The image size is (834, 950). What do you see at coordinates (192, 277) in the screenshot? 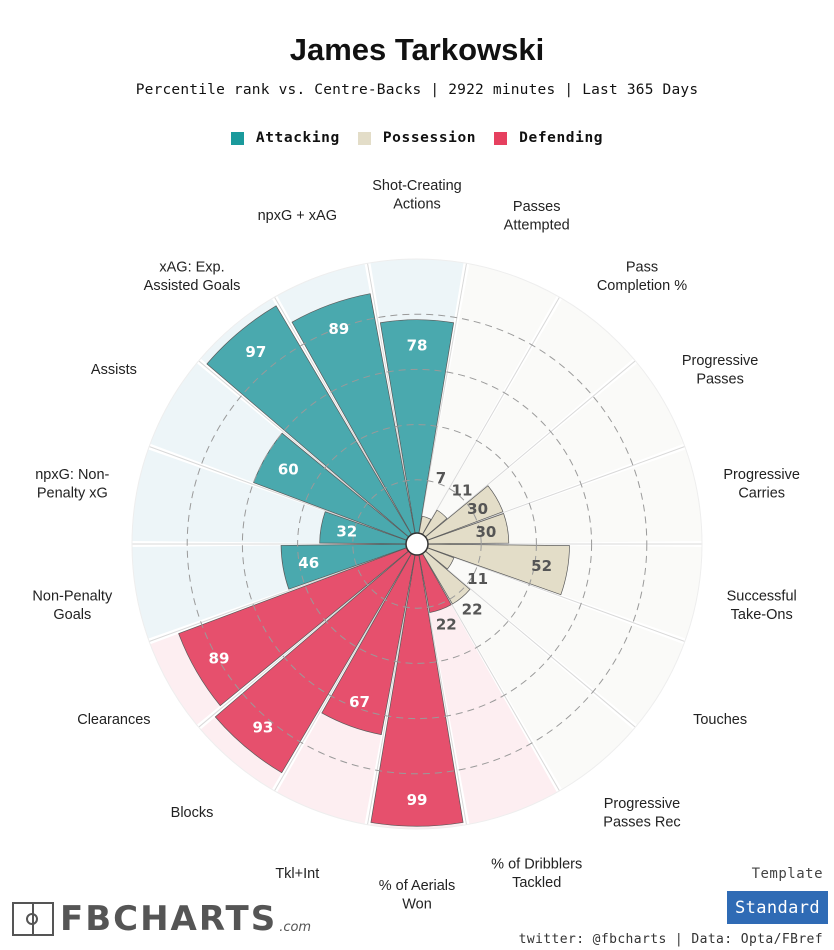
I see `metric-label-xag-exp-assisted-goals: xAG: Exp. Assisted Goals` at bounding box center [192, 277].